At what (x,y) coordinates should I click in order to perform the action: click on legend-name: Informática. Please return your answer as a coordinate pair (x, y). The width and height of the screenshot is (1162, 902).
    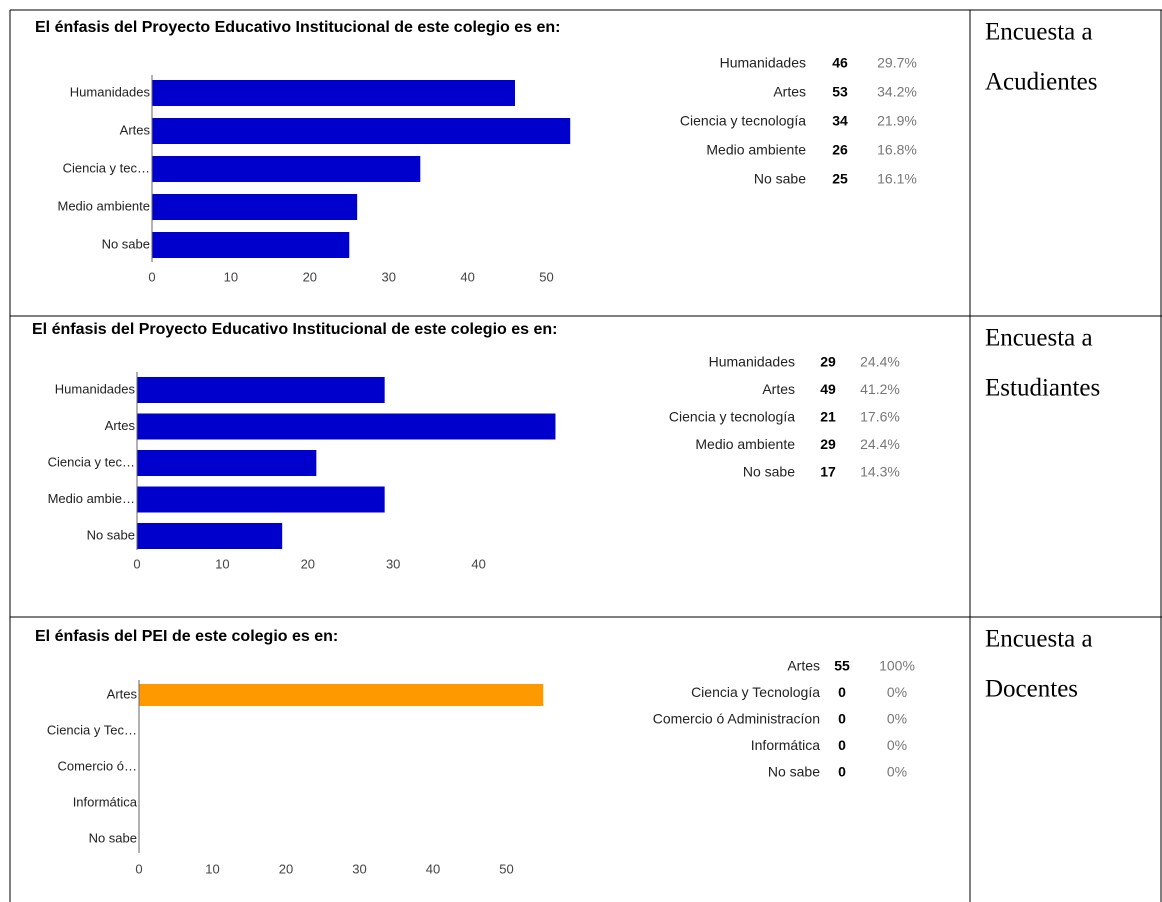
    Looking at the image, I should click on (785, 745).